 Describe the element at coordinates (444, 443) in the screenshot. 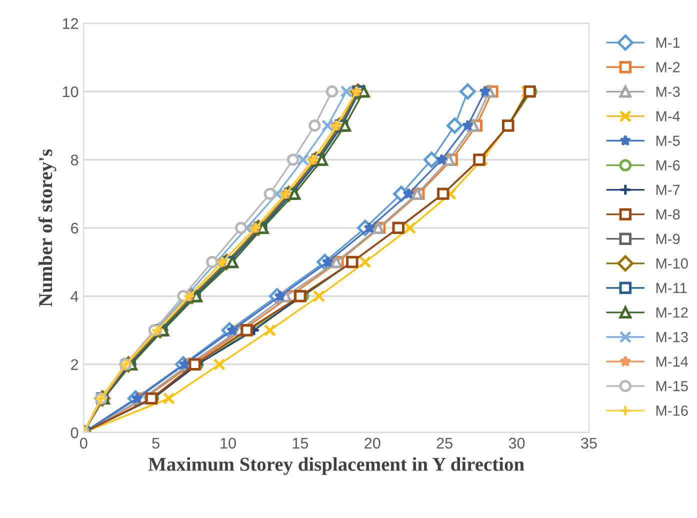

I see `x-tick-label: 25` at that location.